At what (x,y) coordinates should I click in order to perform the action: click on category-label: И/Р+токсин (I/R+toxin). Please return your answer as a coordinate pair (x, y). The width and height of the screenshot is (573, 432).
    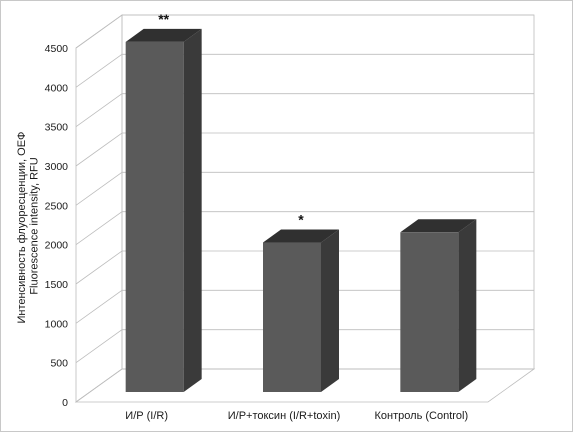
    Looking at the image, I should click on (284, 416).